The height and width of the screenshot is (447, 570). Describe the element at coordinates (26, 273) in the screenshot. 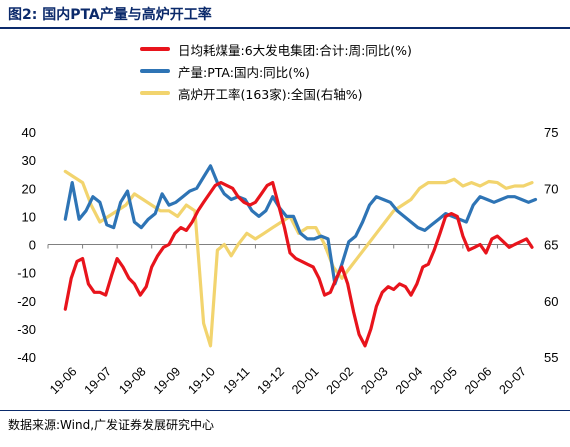

I see `y-left-tick-label: -10` at that location.